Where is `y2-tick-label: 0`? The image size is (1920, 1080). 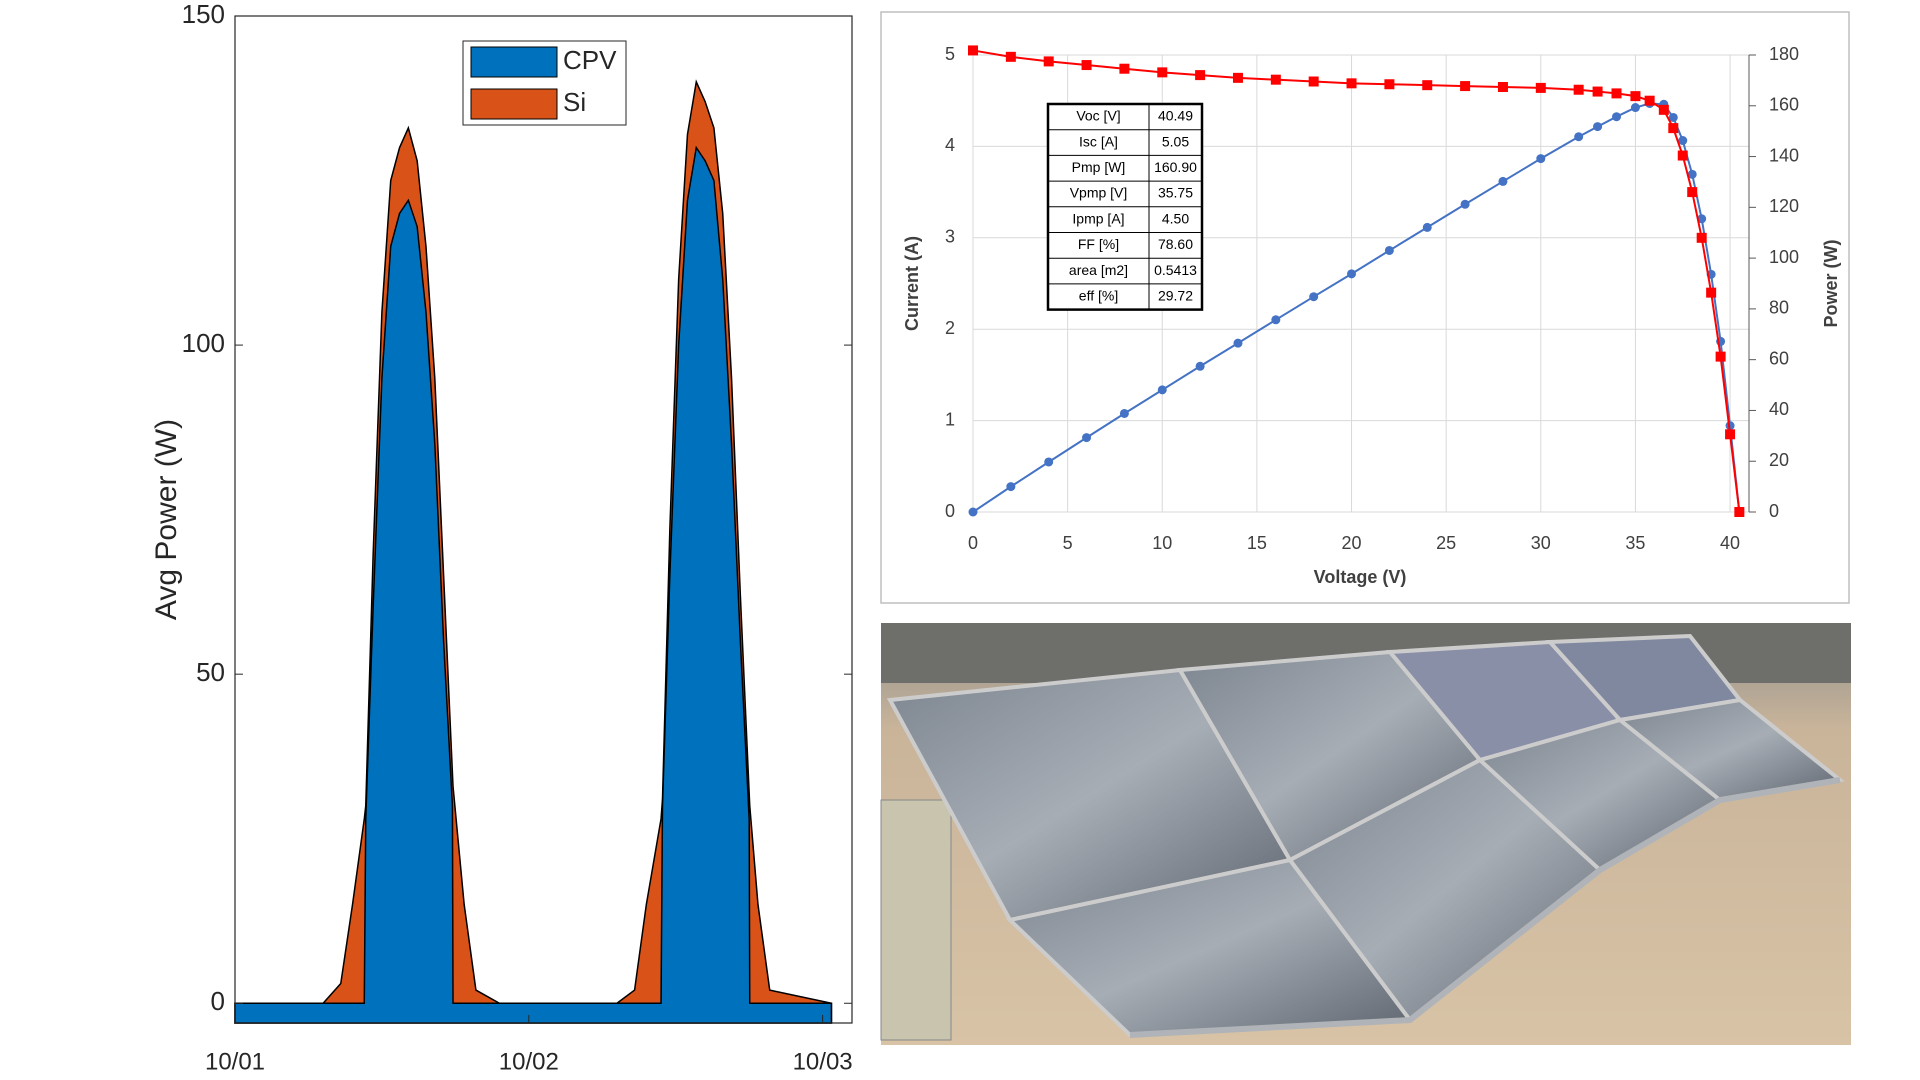 y2-tick-label: 0 is located at coordinates (1774, 511).